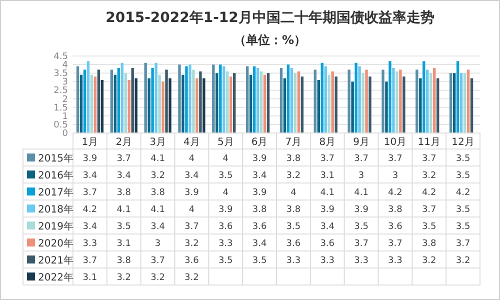 The image size is (500, 300). What do you see at coordinates (463, 142) in the screenshot?
I see `x-tick-label: 12月` at bounding box center [463, 142].